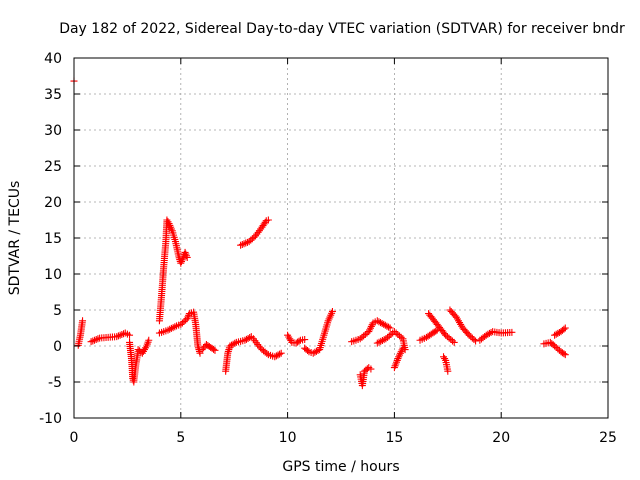 The height and width of the screenshot is (480, 640). What do you see at coordinates (53, 203) in the screenshot?
I see `y-tick-label: 20` at bounding box center [53, 203].